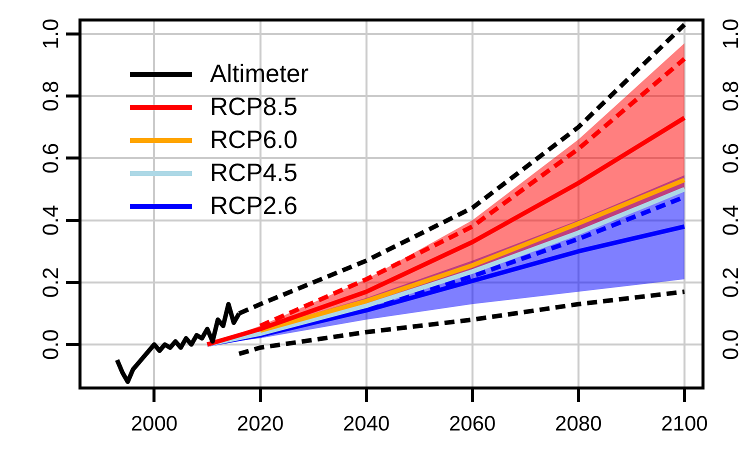  What do you see at coordinates (50, 96) in the screenshot?
I see `y-tick-label: 0.8` at bounding box center [50, 96].